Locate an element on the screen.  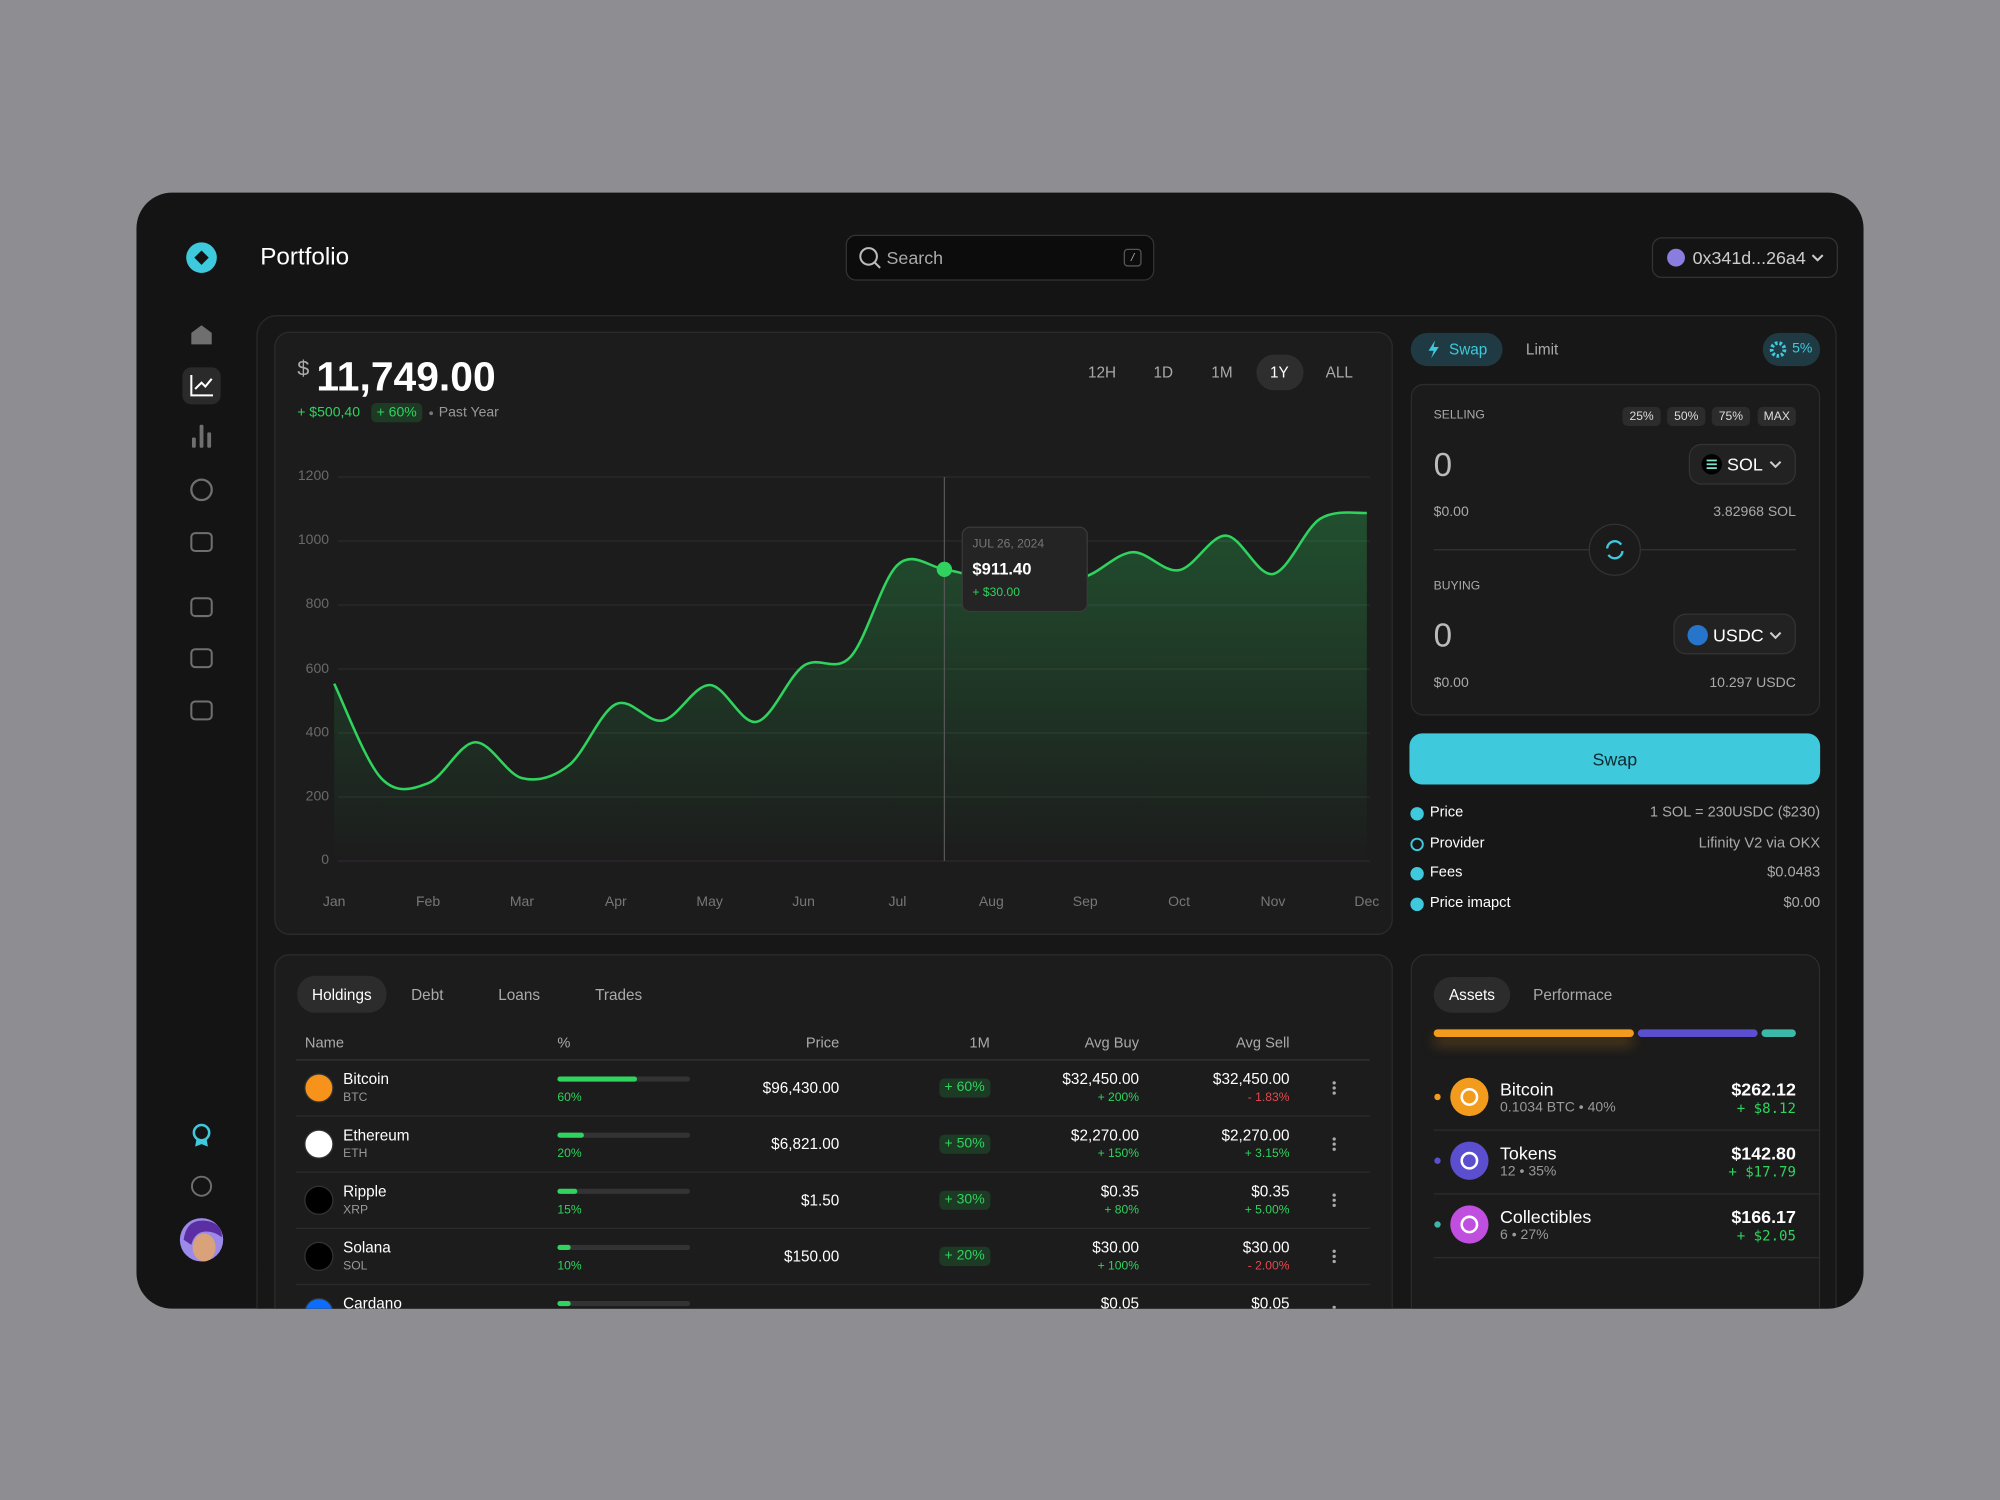
range-active is located at coordinates (1280, 372).